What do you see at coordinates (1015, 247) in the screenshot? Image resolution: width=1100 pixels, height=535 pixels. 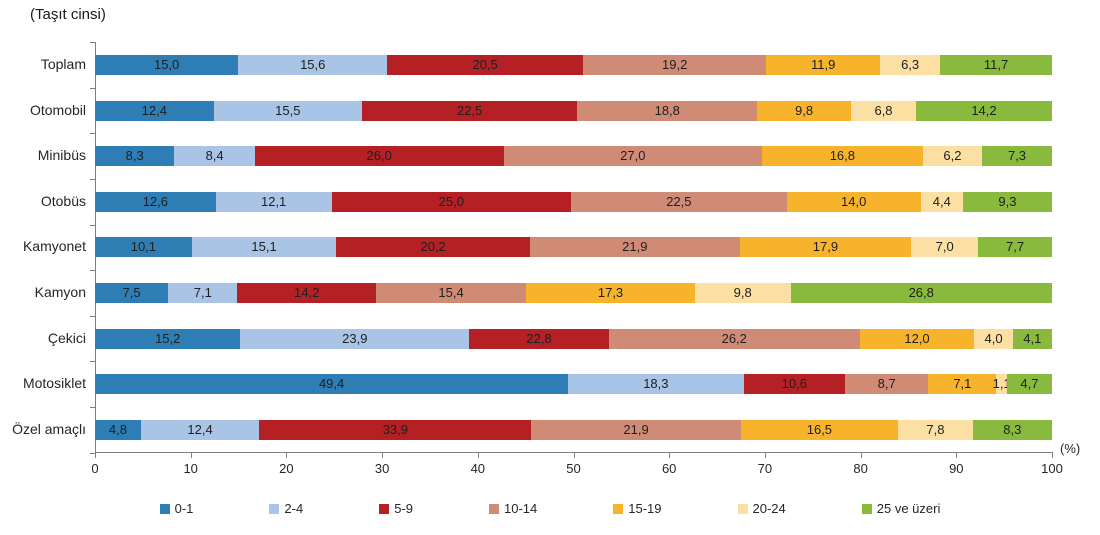 I see `bar-value-label: 7,7` at bounding box center [1015, 247].